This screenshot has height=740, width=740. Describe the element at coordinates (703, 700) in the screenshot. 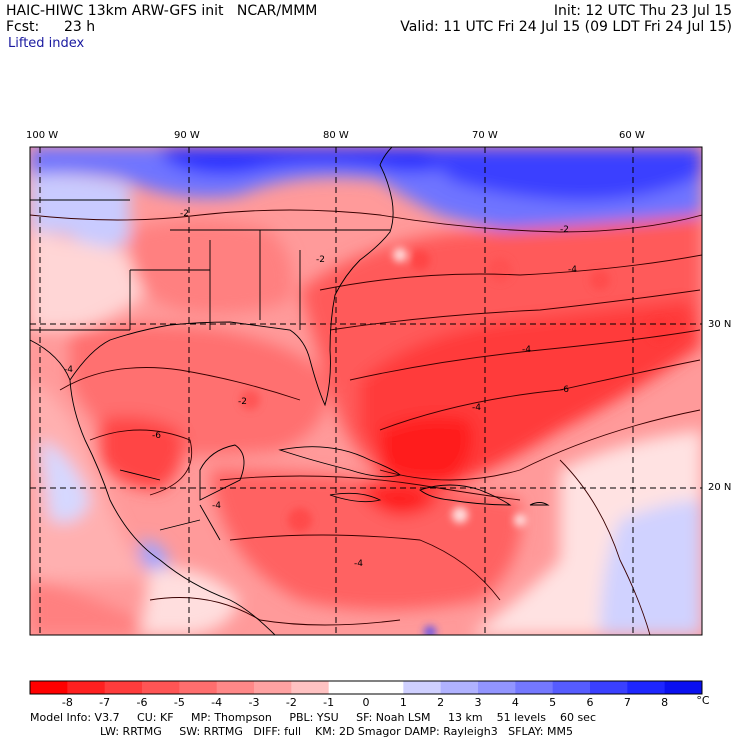

I see `colorbar-unit: °C` at that location.